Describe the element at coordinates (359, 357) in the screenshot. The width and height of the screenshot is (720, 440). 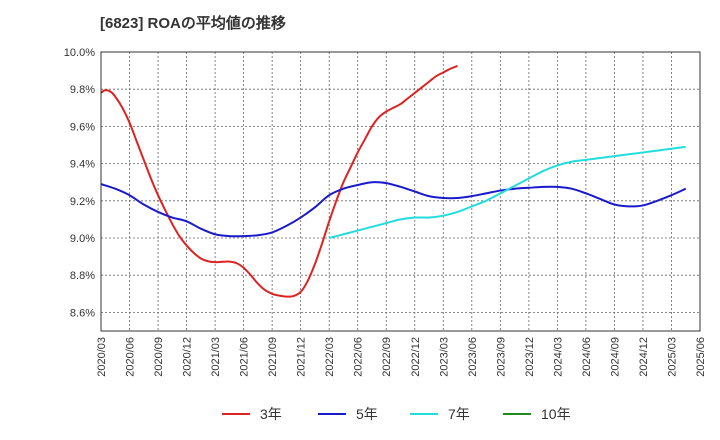
I see `x-tick-label: 2022/06` at that location.